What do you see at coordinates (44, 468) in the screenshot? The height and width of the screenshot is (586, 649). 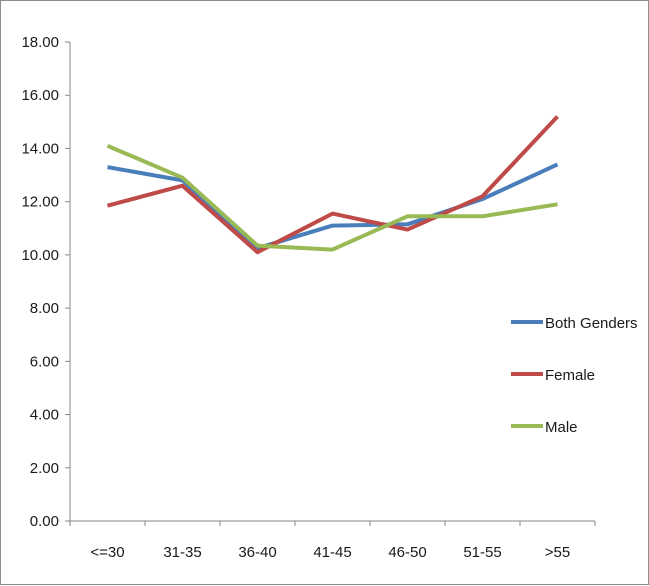 I see `y-tick-label: 2.00` at bounding box center [44, 468].